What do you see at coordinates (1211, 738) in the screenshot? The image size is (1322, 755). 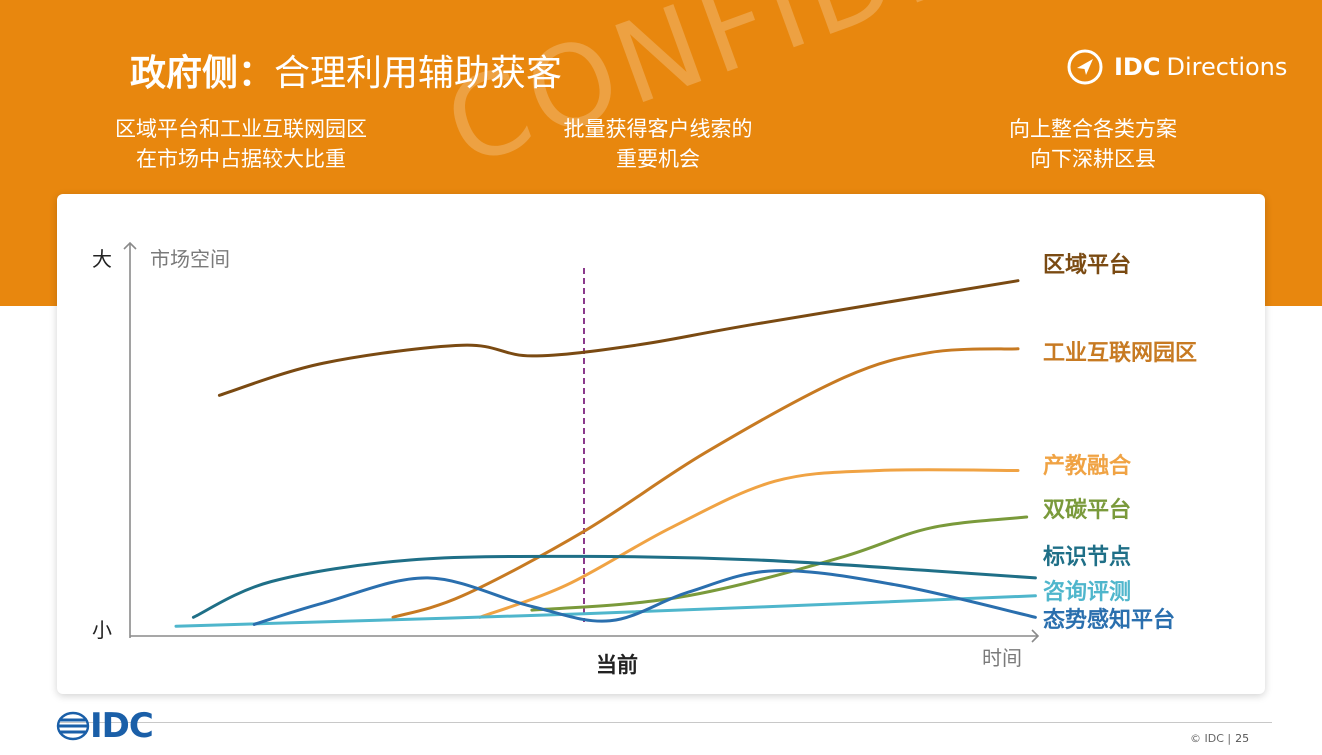 I see `copyright-text: © IDC |` at bounding box center [1211, 738].